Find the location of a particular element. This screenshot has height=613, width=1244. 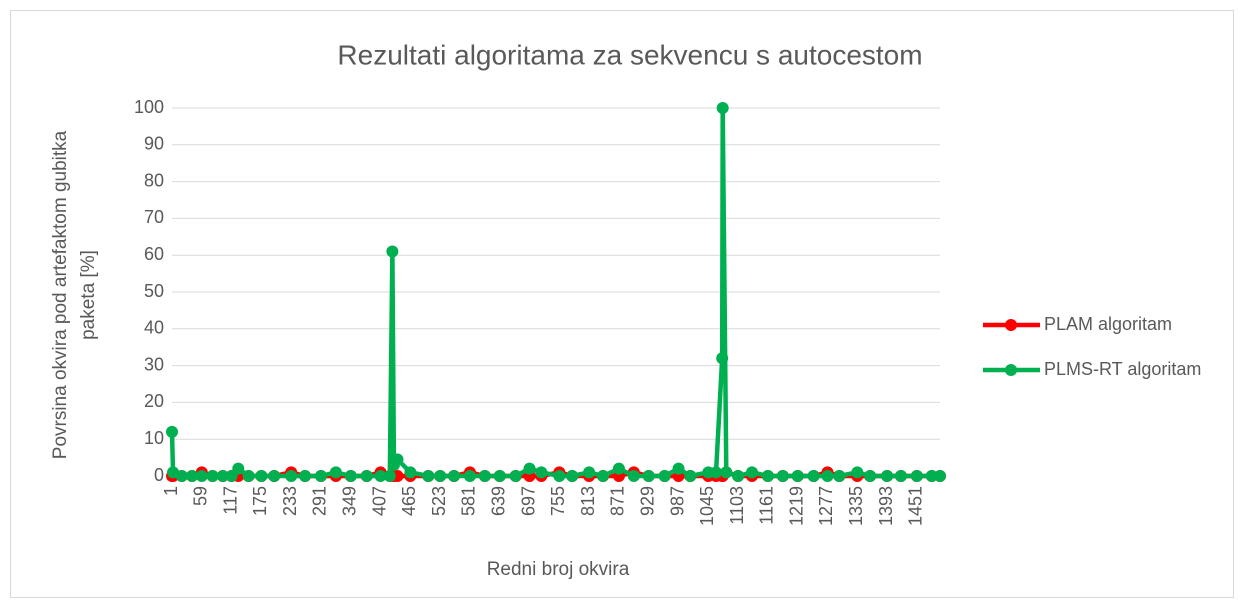

x-tick-label: 291 is located at coordinates (320, 501).